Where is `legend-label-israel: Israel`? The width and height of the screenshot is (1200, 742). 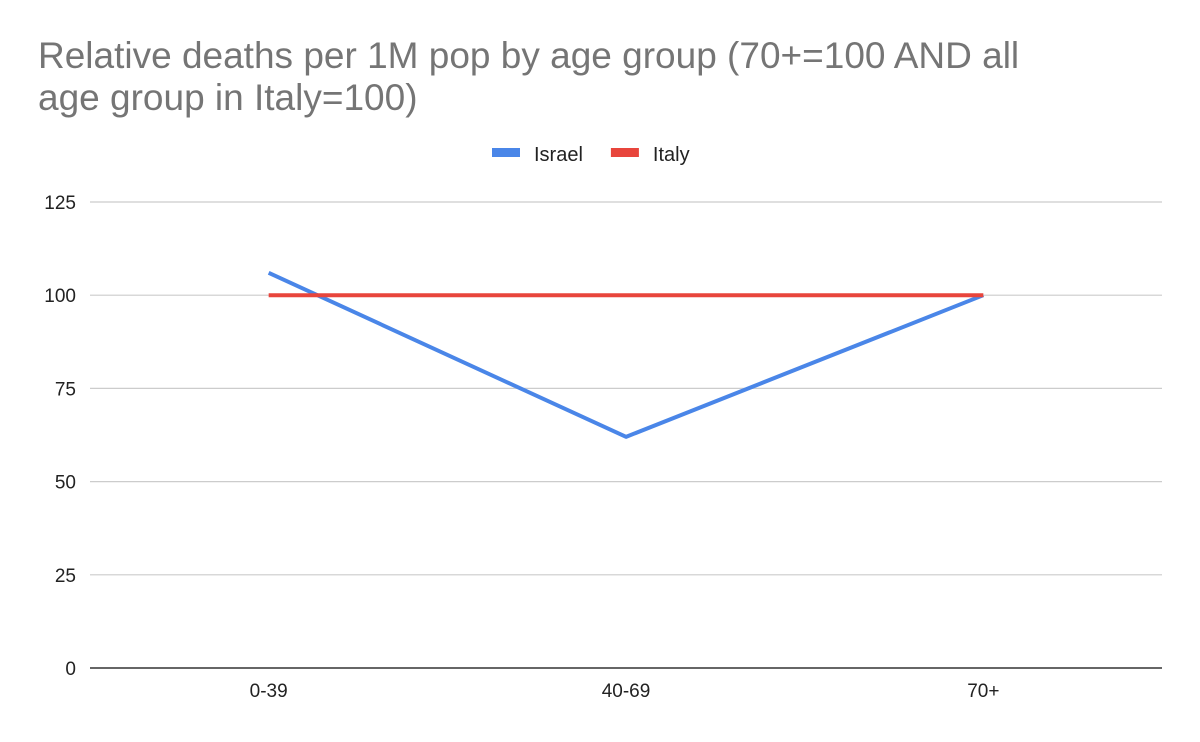
legend-label-israel: Israel is located at coordinates (558, 155).